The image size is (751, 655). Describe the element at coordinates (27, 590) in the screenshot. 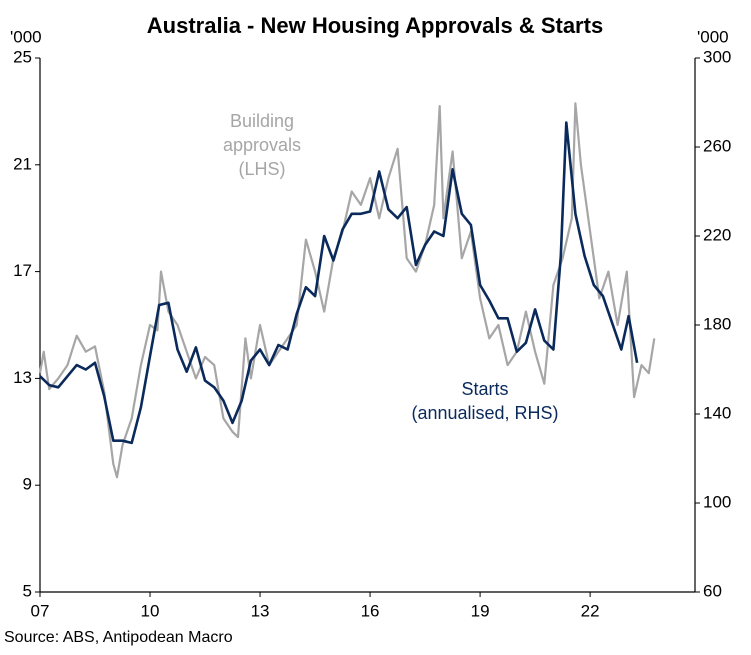

I see `y-tick-label: 5` at that location.